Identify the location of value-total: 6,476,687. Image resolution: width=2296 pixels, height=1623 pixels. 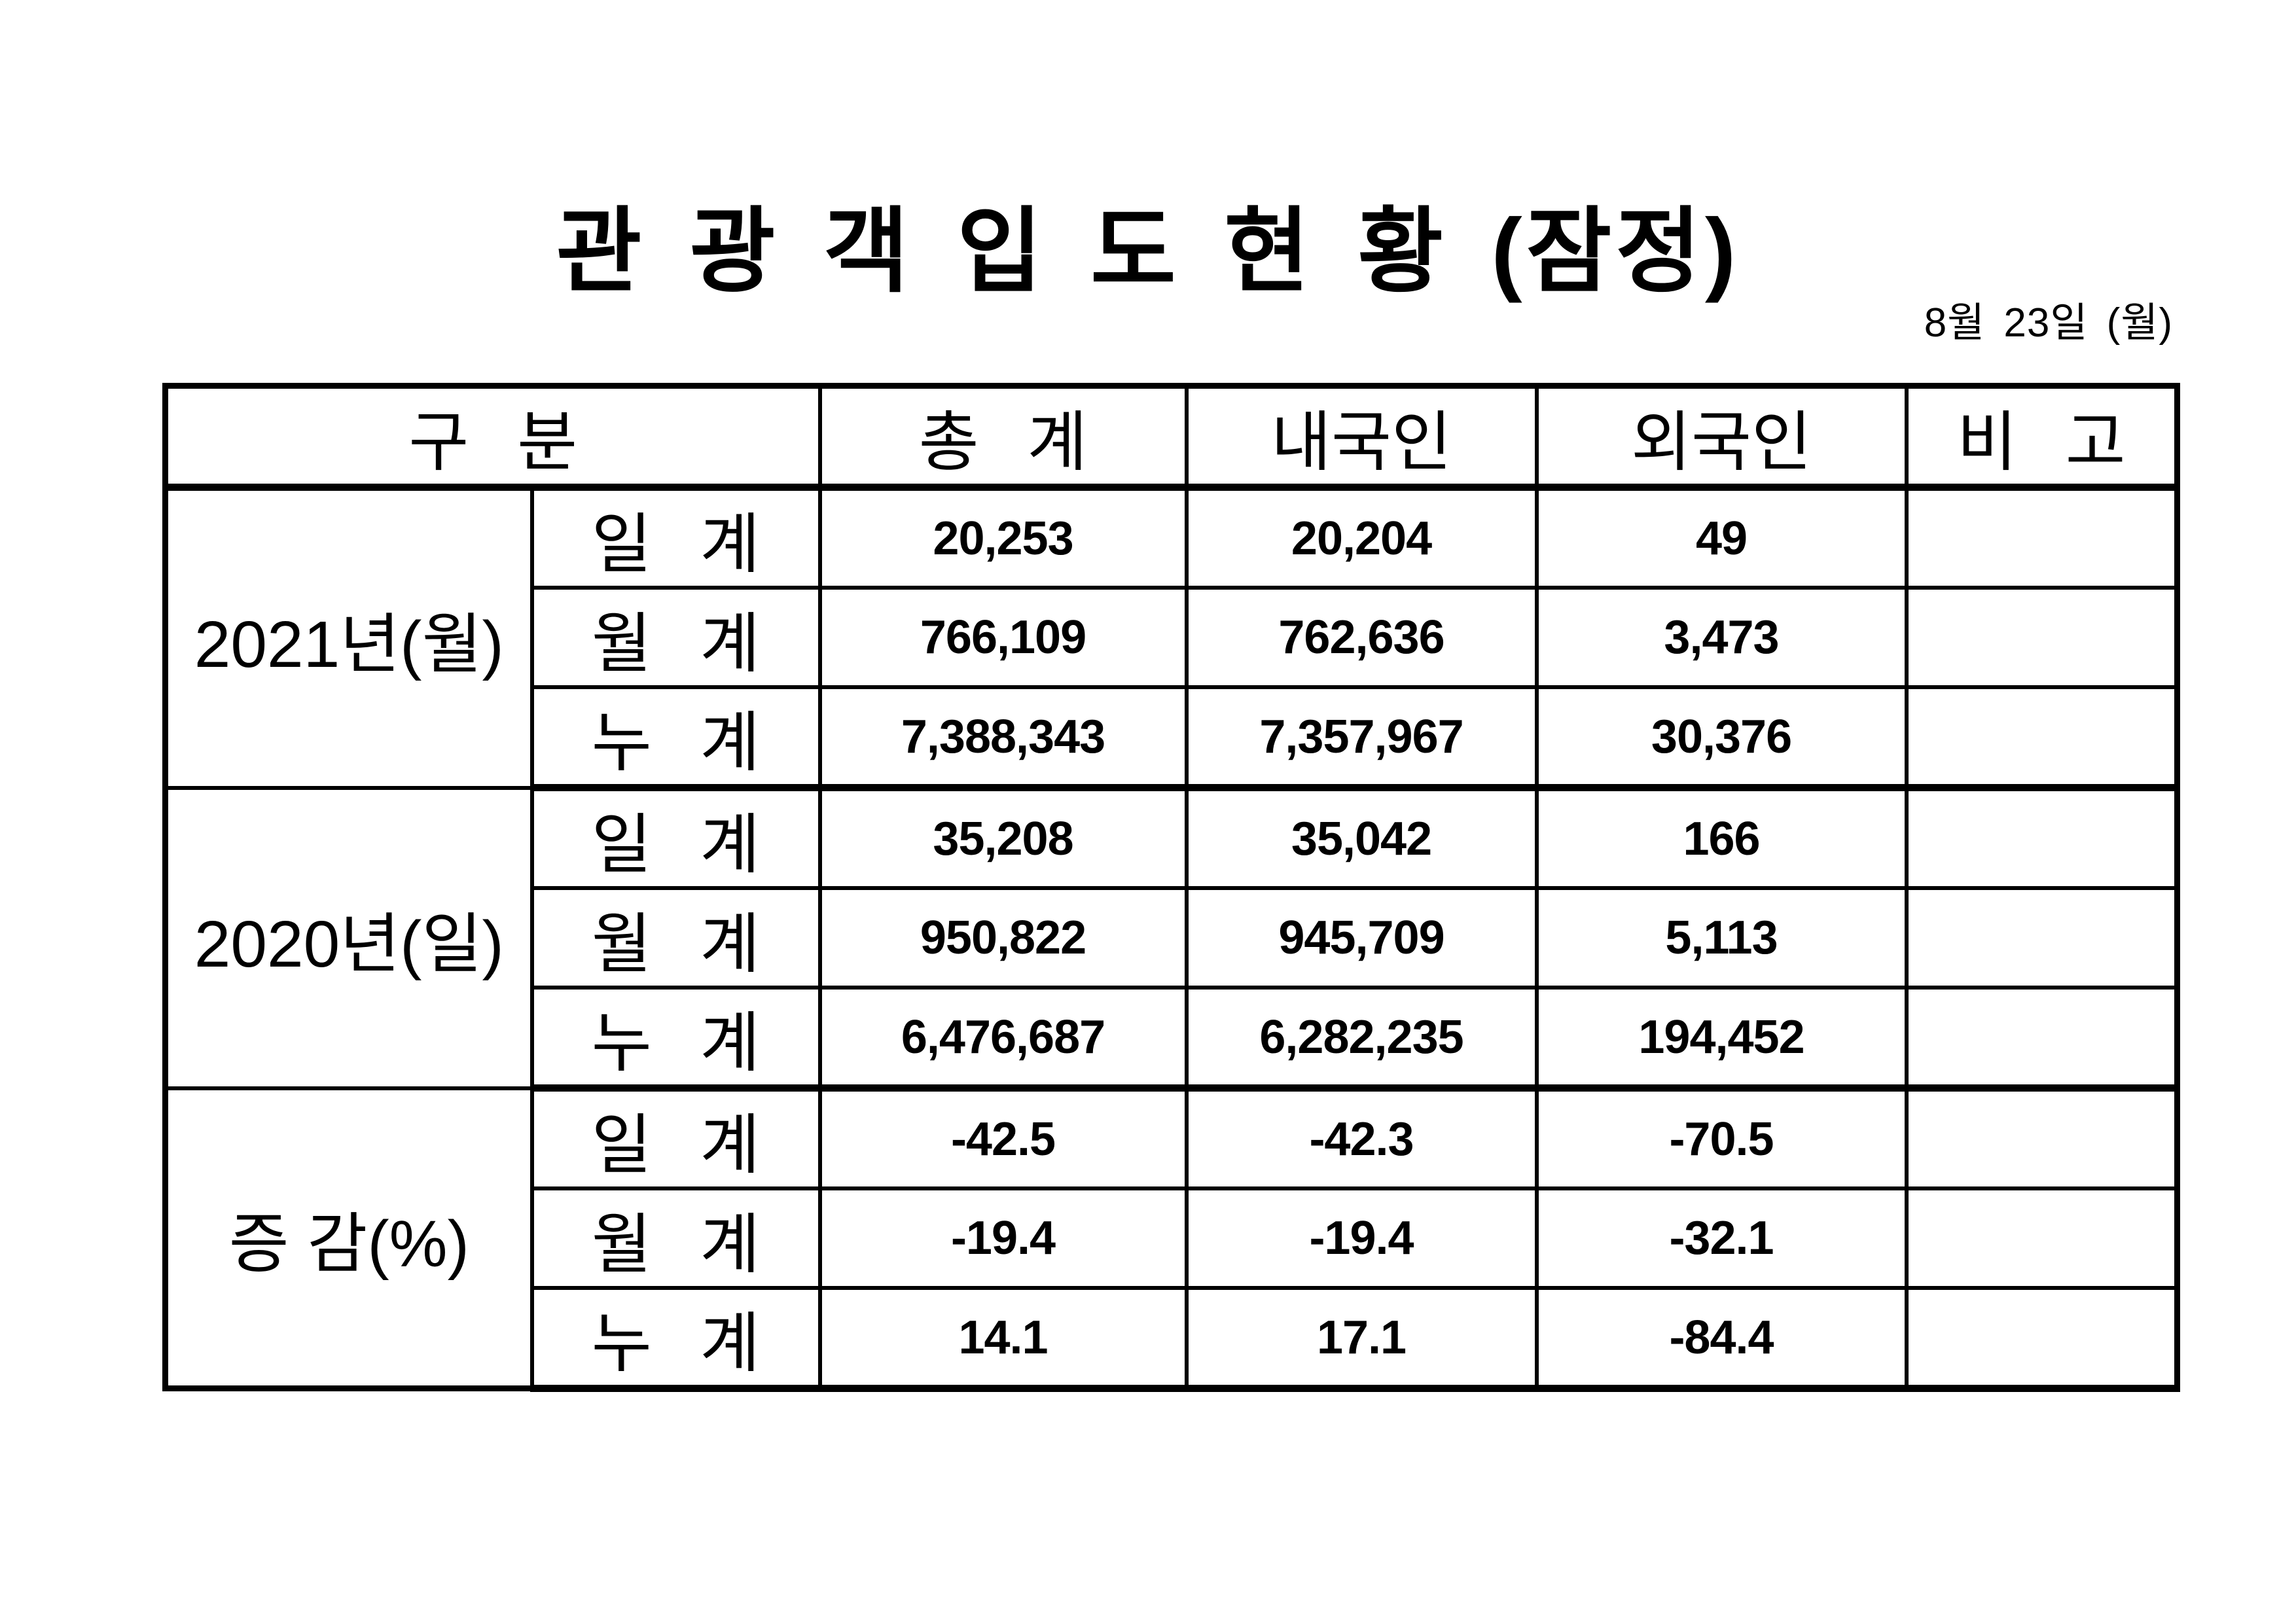
(1003, 1039).